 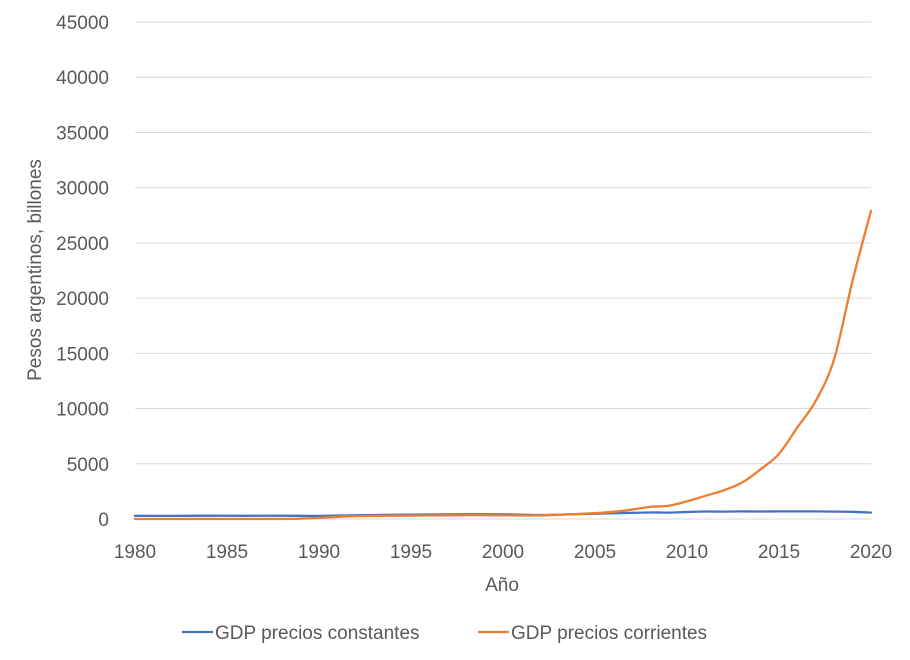 What do you see at coordinates (317, 633) in the screenshot?
I see `legend-label-constantes: GDP precios constantes` at bounding box center [317, 633].